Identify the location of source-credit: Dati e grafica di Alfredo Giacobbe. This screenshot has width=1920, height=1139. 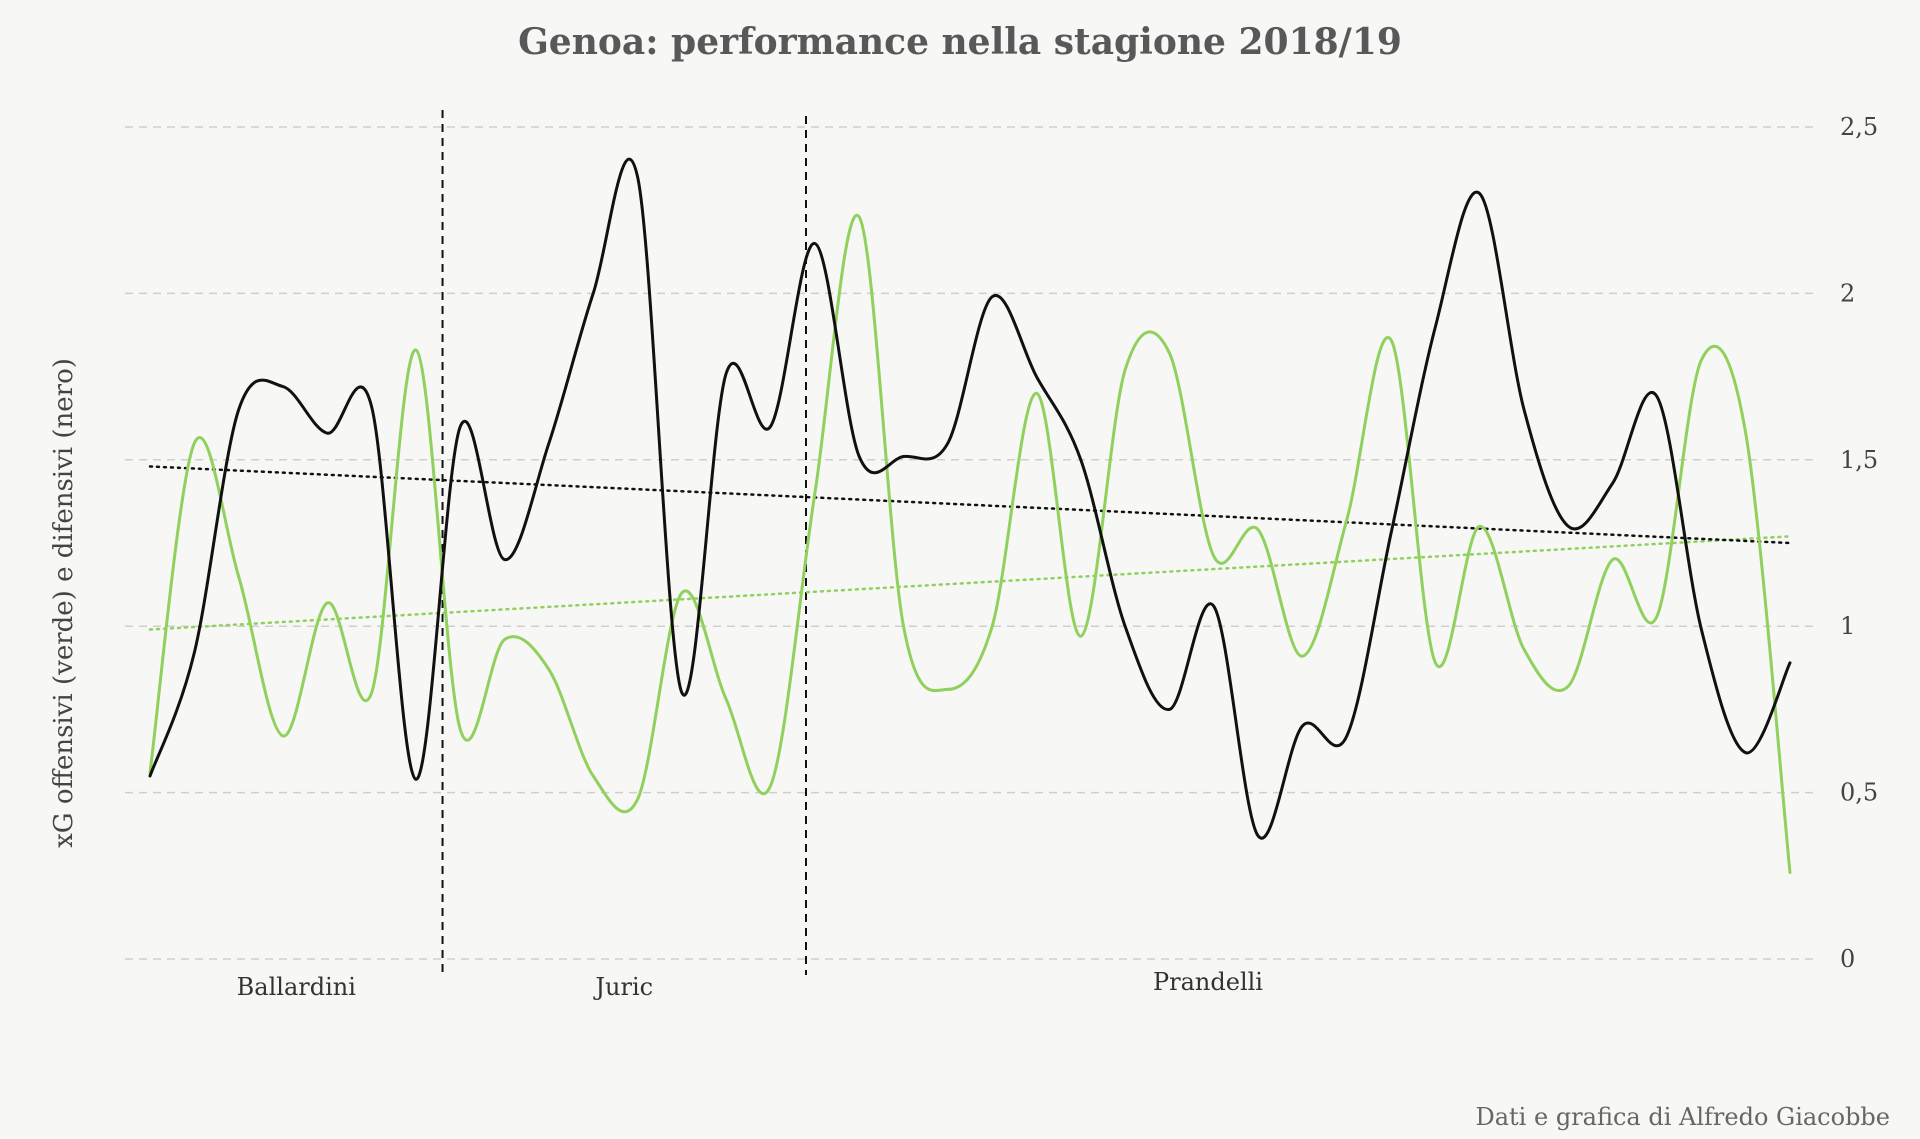
(1682, 1117).